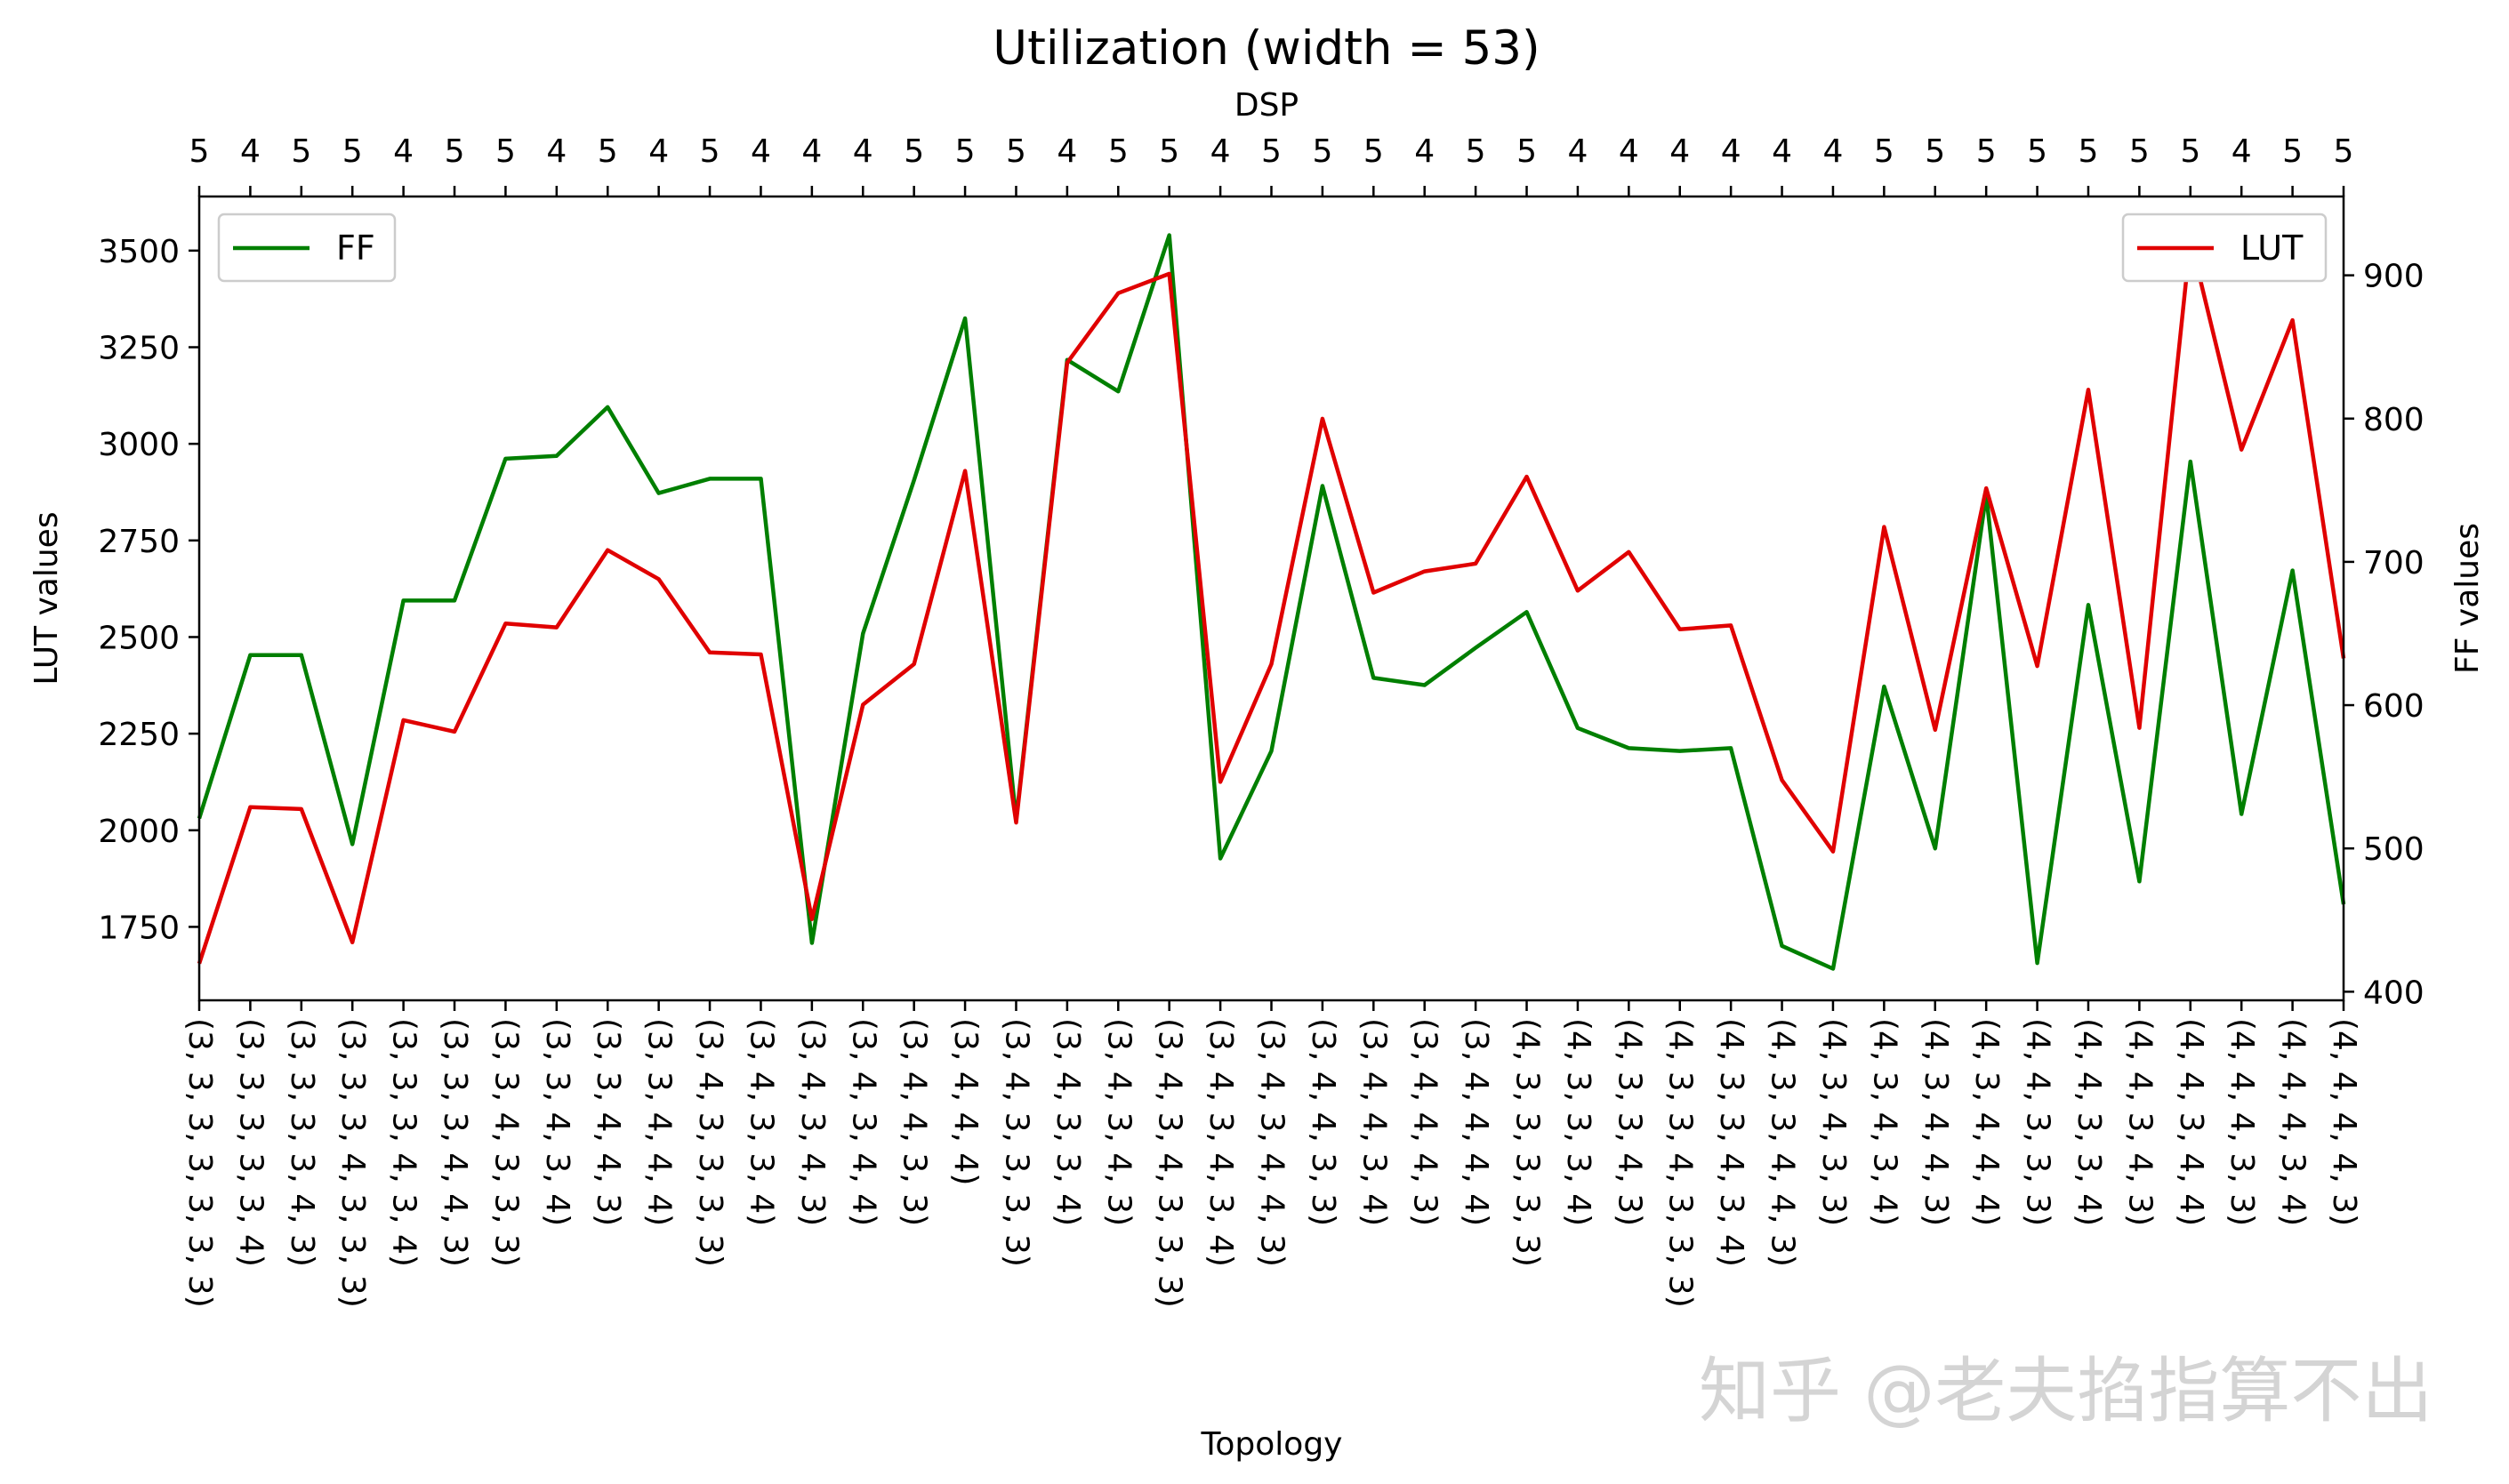 Image resolution: width=2509 pixels, height=1484 pixels. I want to click on topology-tick-label: (3, 3, 4, 3, 4), so click(557, 1122).